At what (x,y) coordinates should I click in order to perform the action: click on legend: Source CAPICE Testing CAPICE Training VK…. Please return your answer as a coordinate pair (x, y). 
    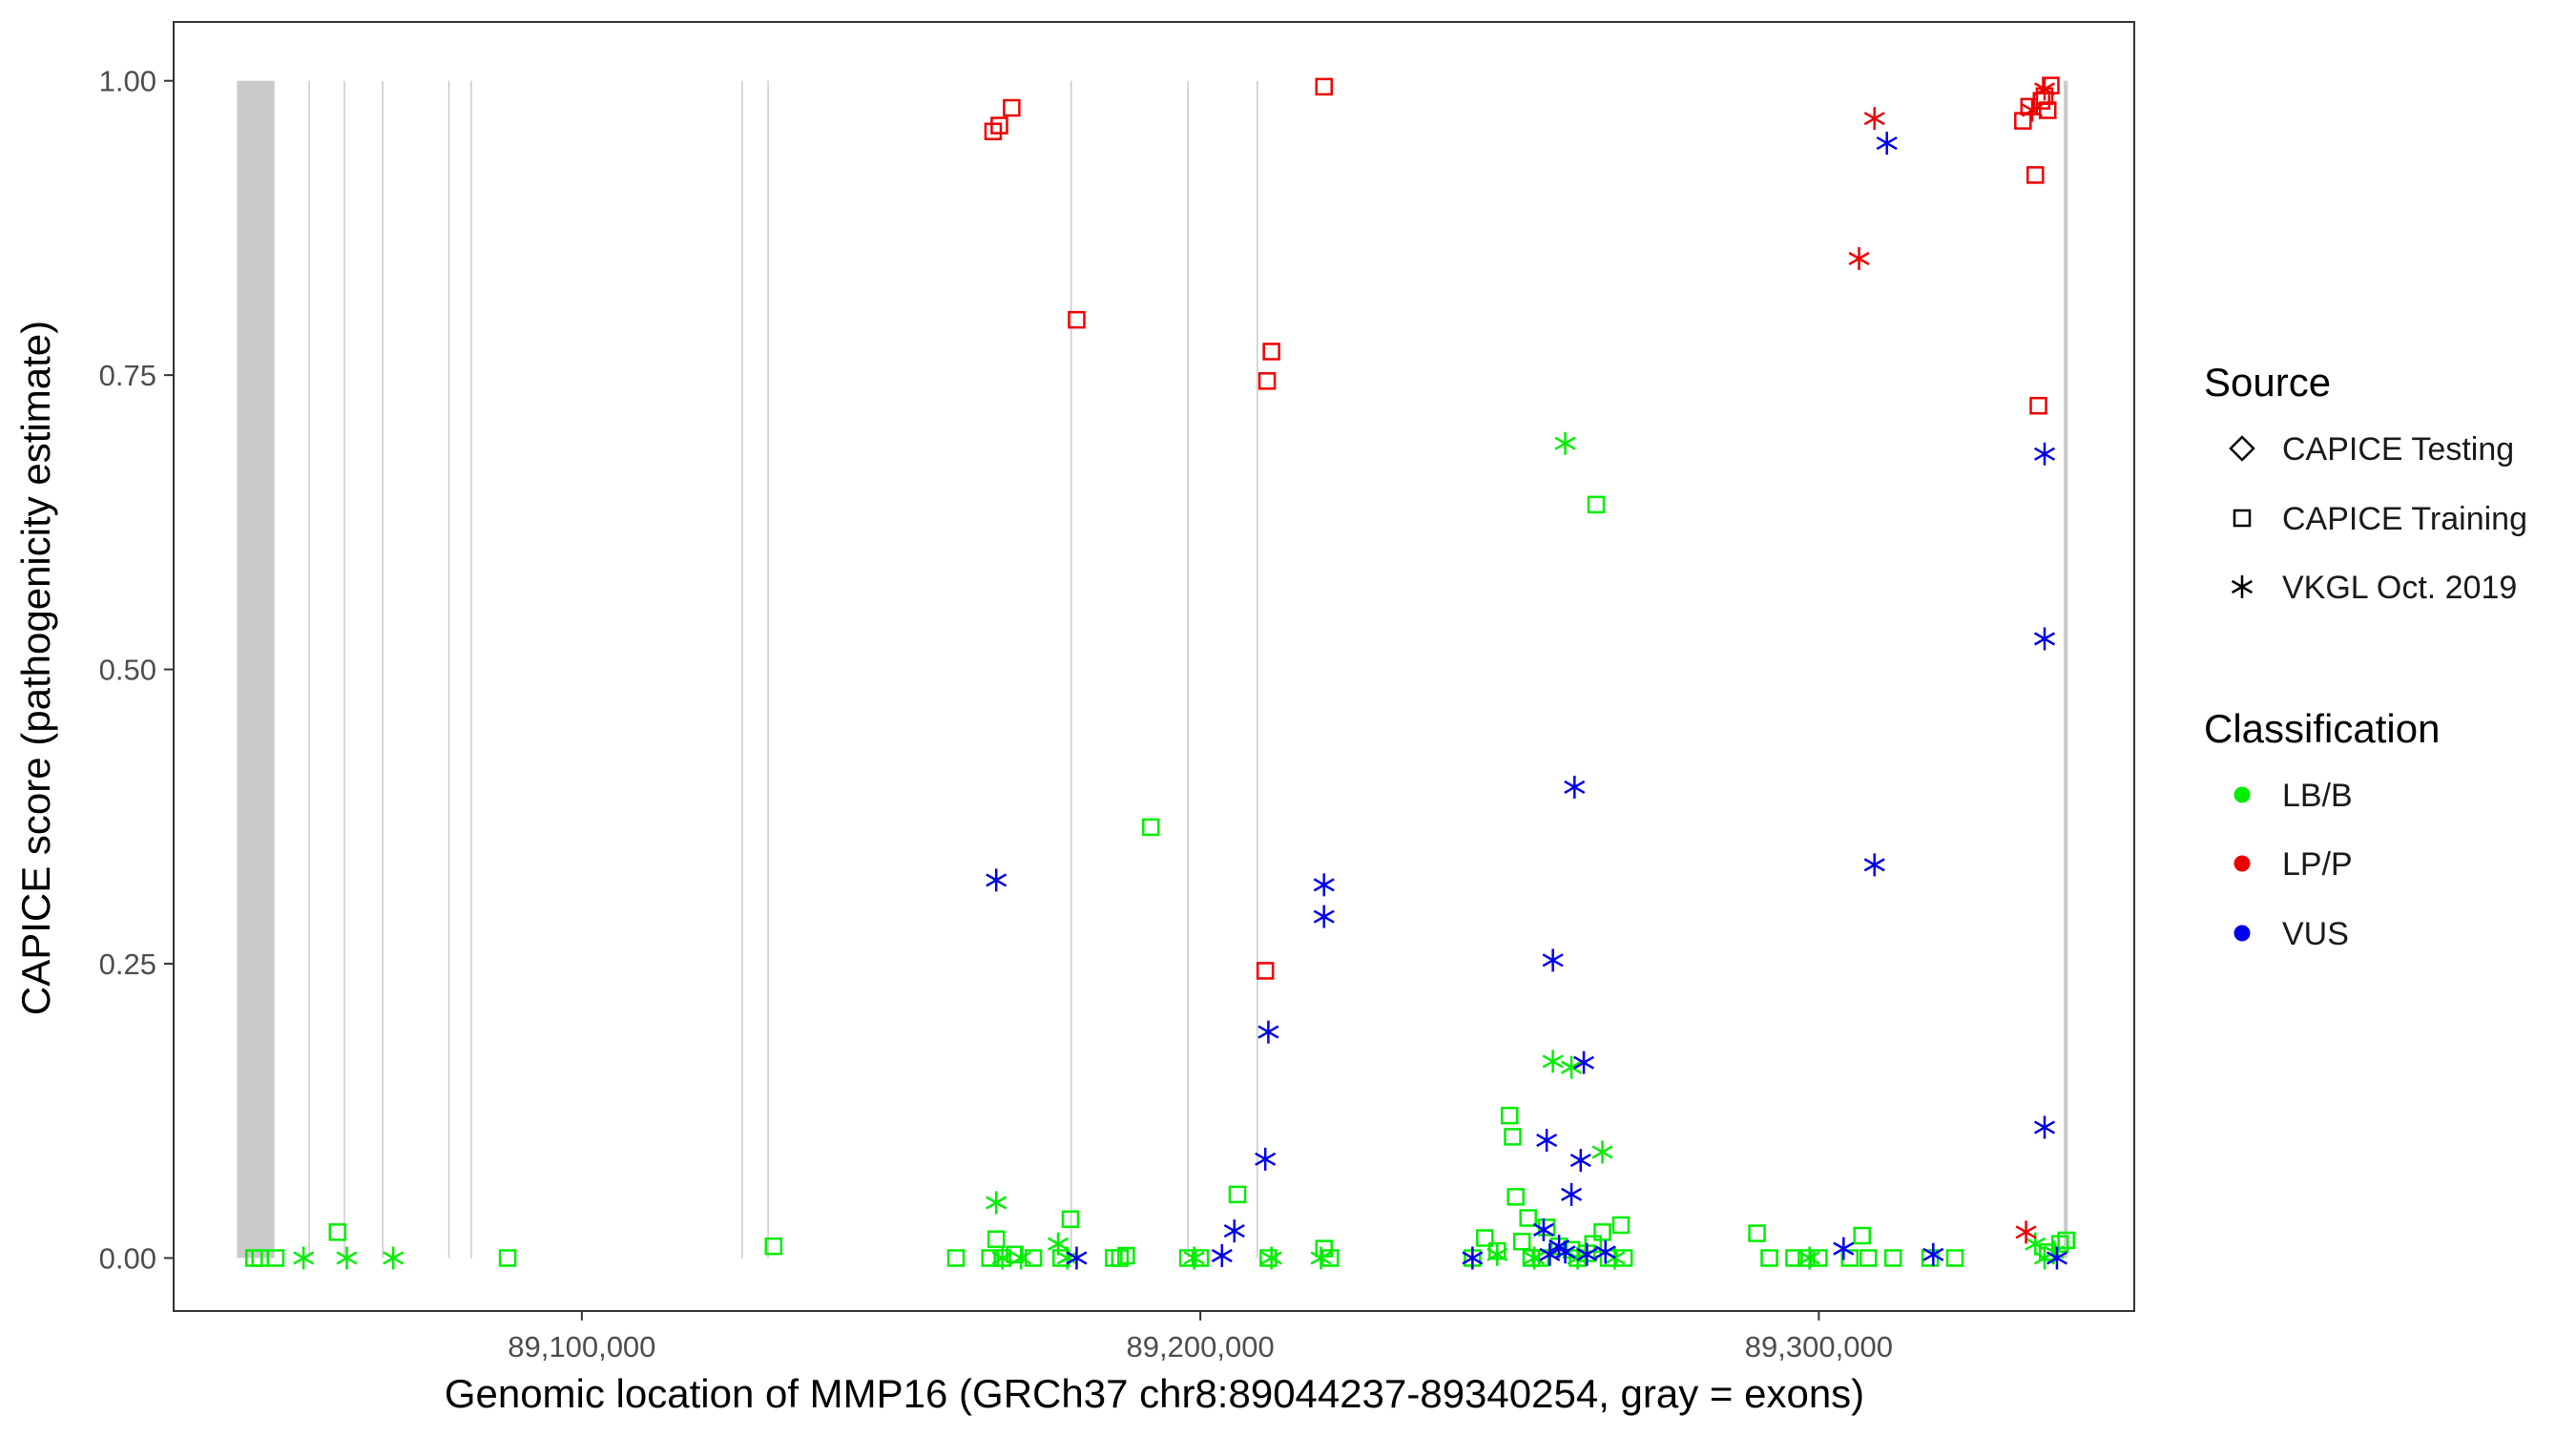
    Looking at the image, I should click on (2365, 656).